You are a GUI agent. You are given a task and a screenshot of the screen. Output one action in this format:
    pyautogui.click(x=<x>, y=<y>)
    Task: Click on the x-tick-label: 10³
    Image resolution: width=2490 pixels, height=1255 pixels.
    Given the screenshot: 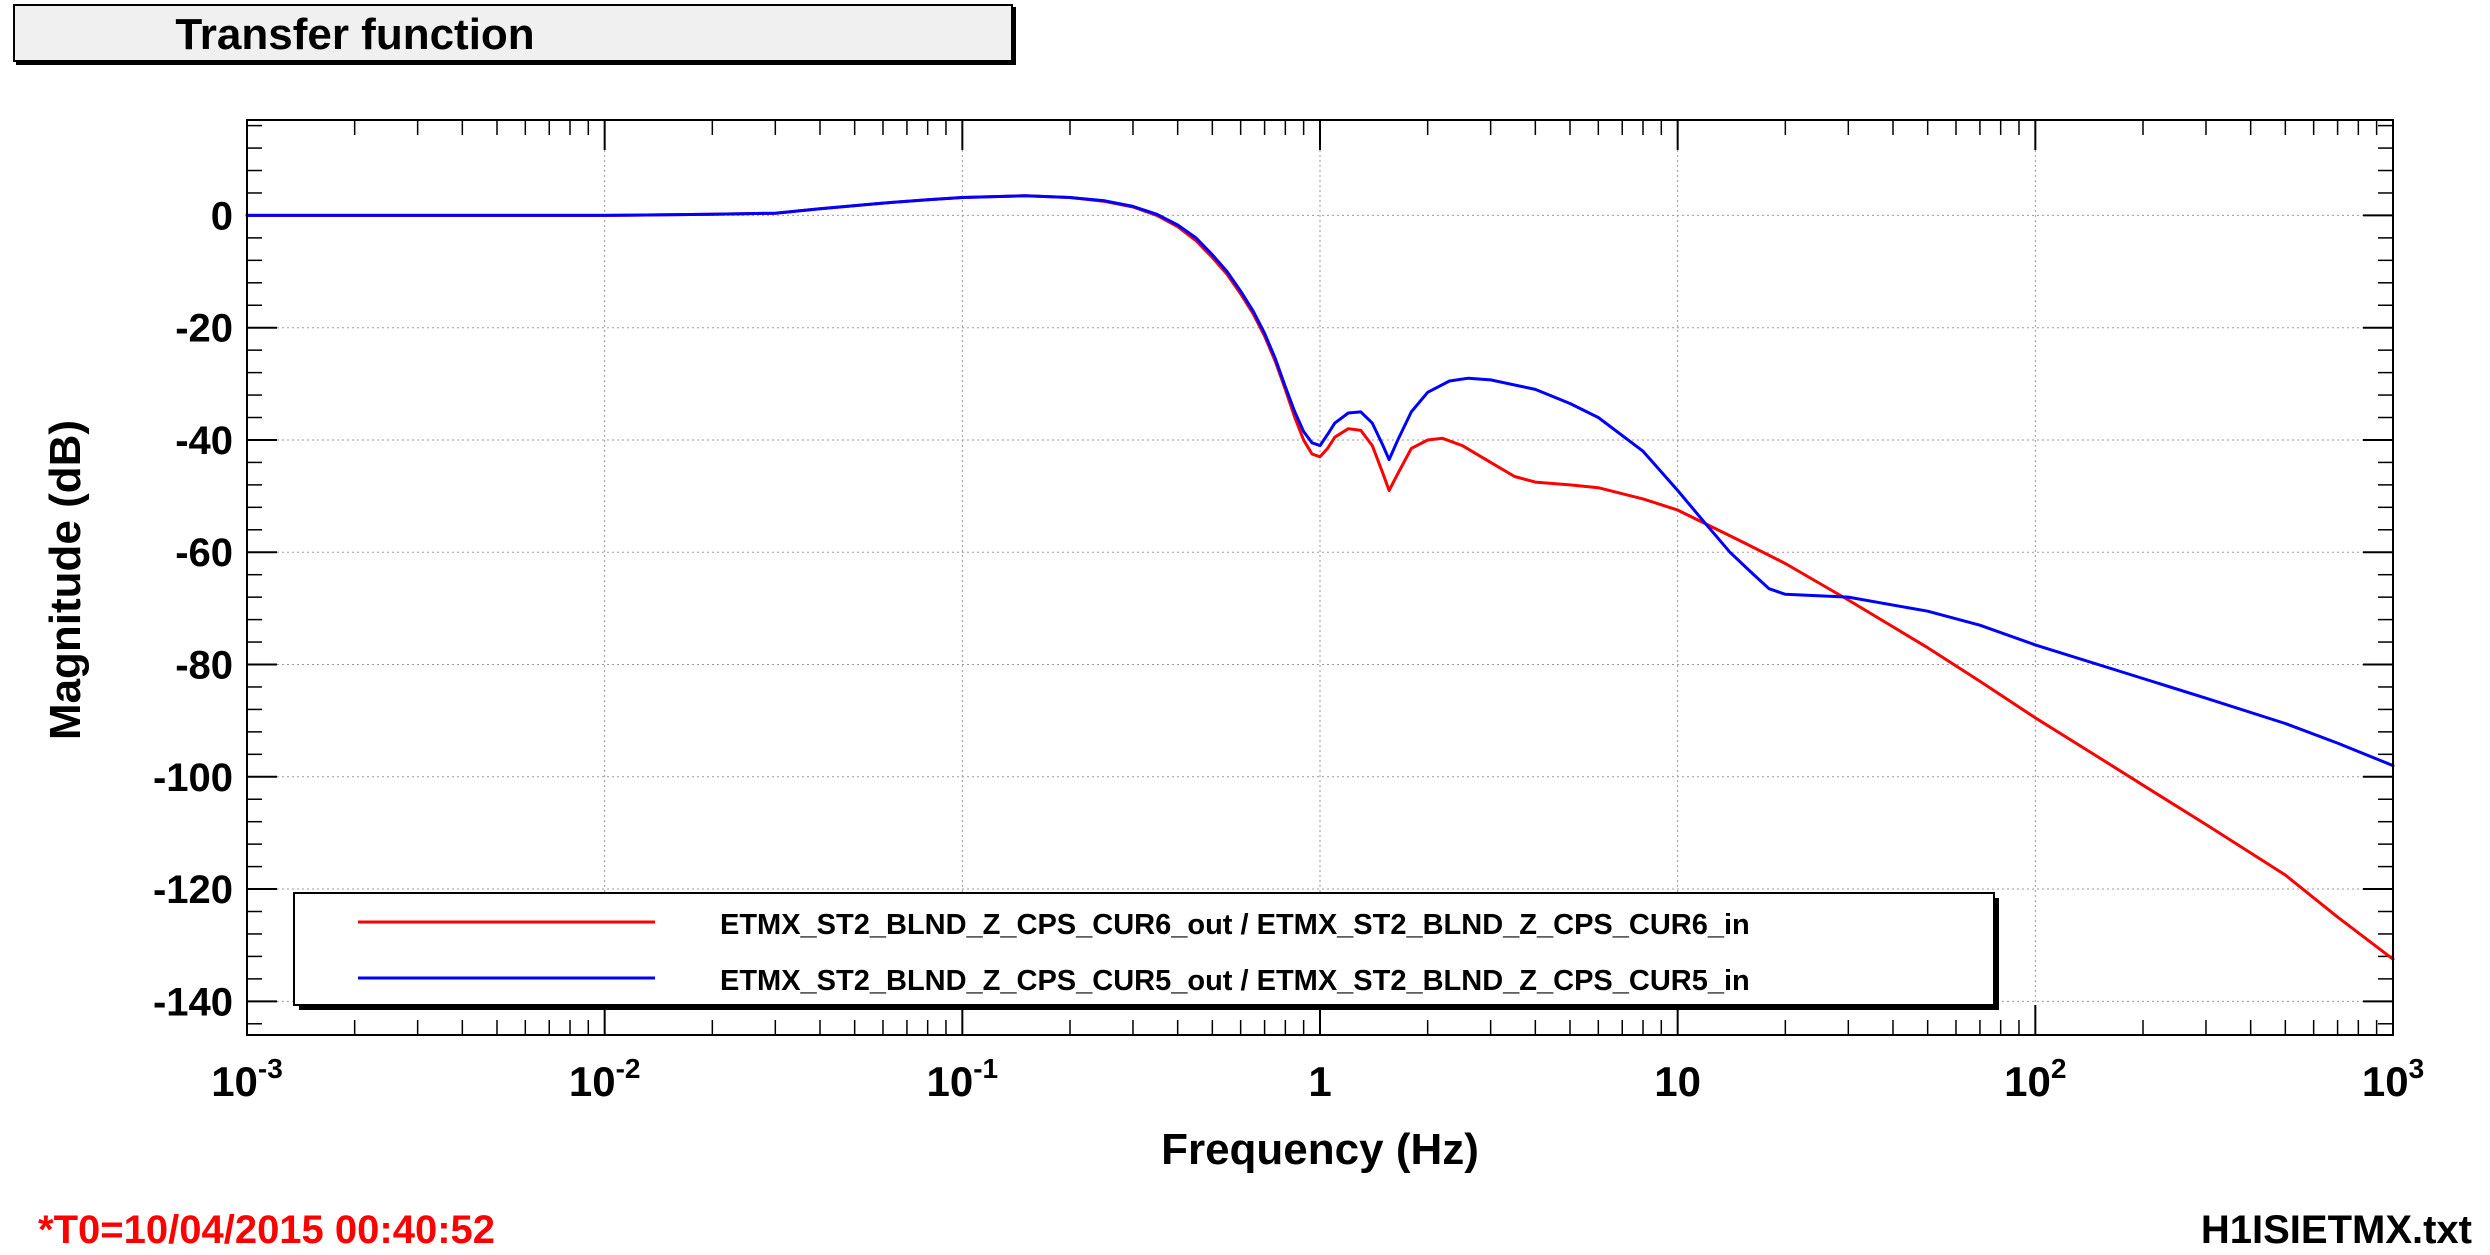 What is the action you would take?
    pyautogui.click(x=2393, y=1079)
    